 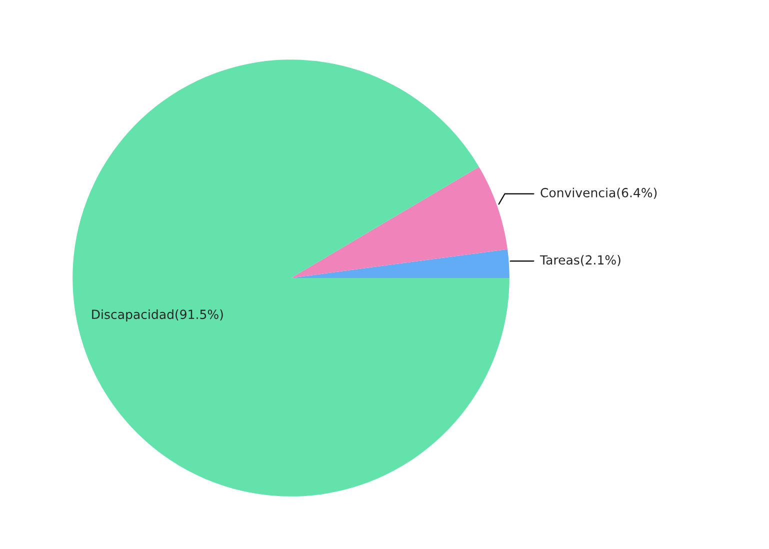 I want to click on slice-label: Tareas(2.1%), so click(x=580, y=260).